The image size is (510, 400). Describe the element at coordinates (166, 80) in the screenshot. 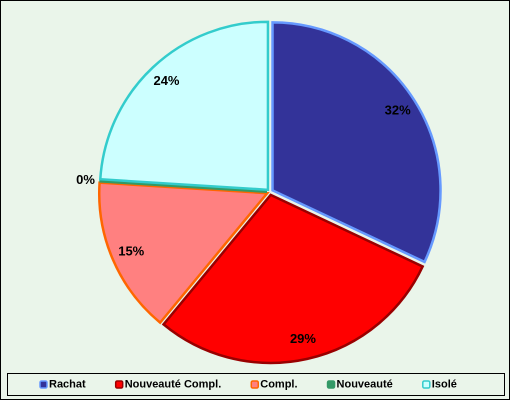

I see `data-label: 24%` at that location.